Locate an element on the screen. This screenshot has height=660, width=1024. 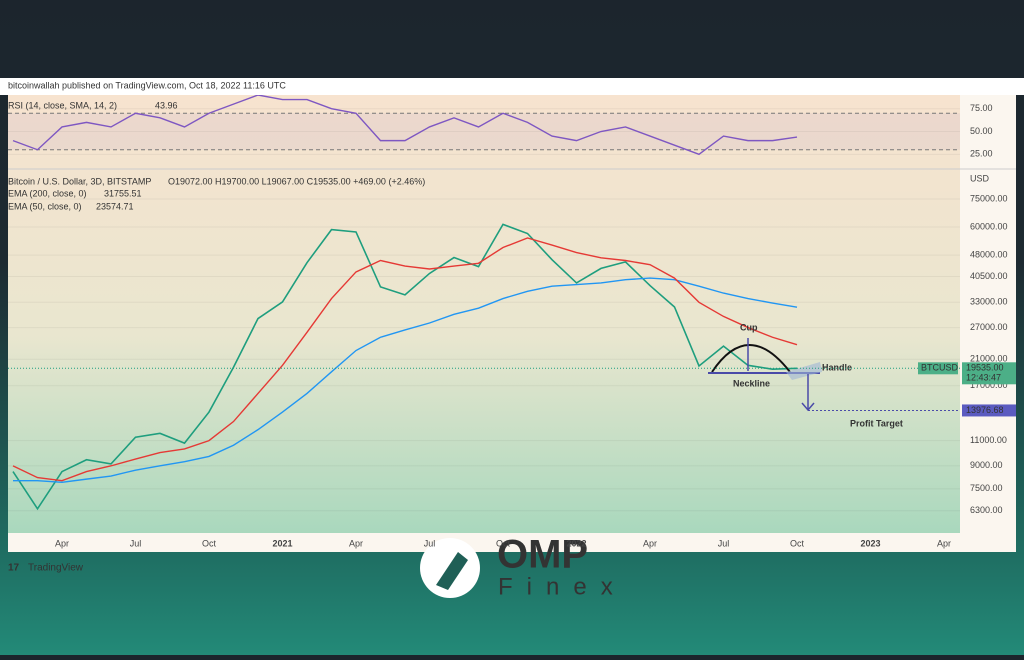
ema50-legend: EMA (50, close, 0) is located at coordinates (45, 206).